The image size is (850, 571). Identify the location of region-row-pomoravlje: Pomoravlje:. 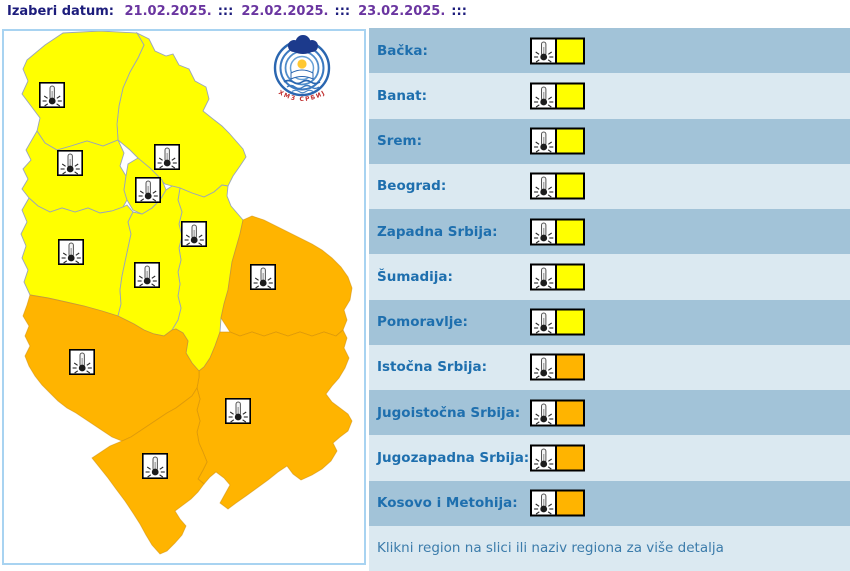
(609, 322).